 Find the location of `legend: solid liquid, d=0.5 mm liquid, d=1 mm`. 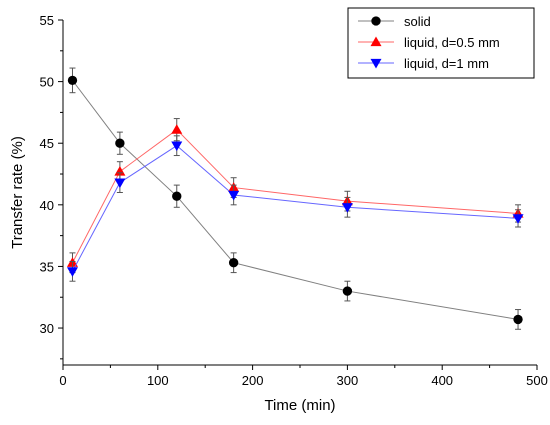

legend: solid liquid, d=0.5 mm liquid, d=1 mm is located at coordinates (441, 43).